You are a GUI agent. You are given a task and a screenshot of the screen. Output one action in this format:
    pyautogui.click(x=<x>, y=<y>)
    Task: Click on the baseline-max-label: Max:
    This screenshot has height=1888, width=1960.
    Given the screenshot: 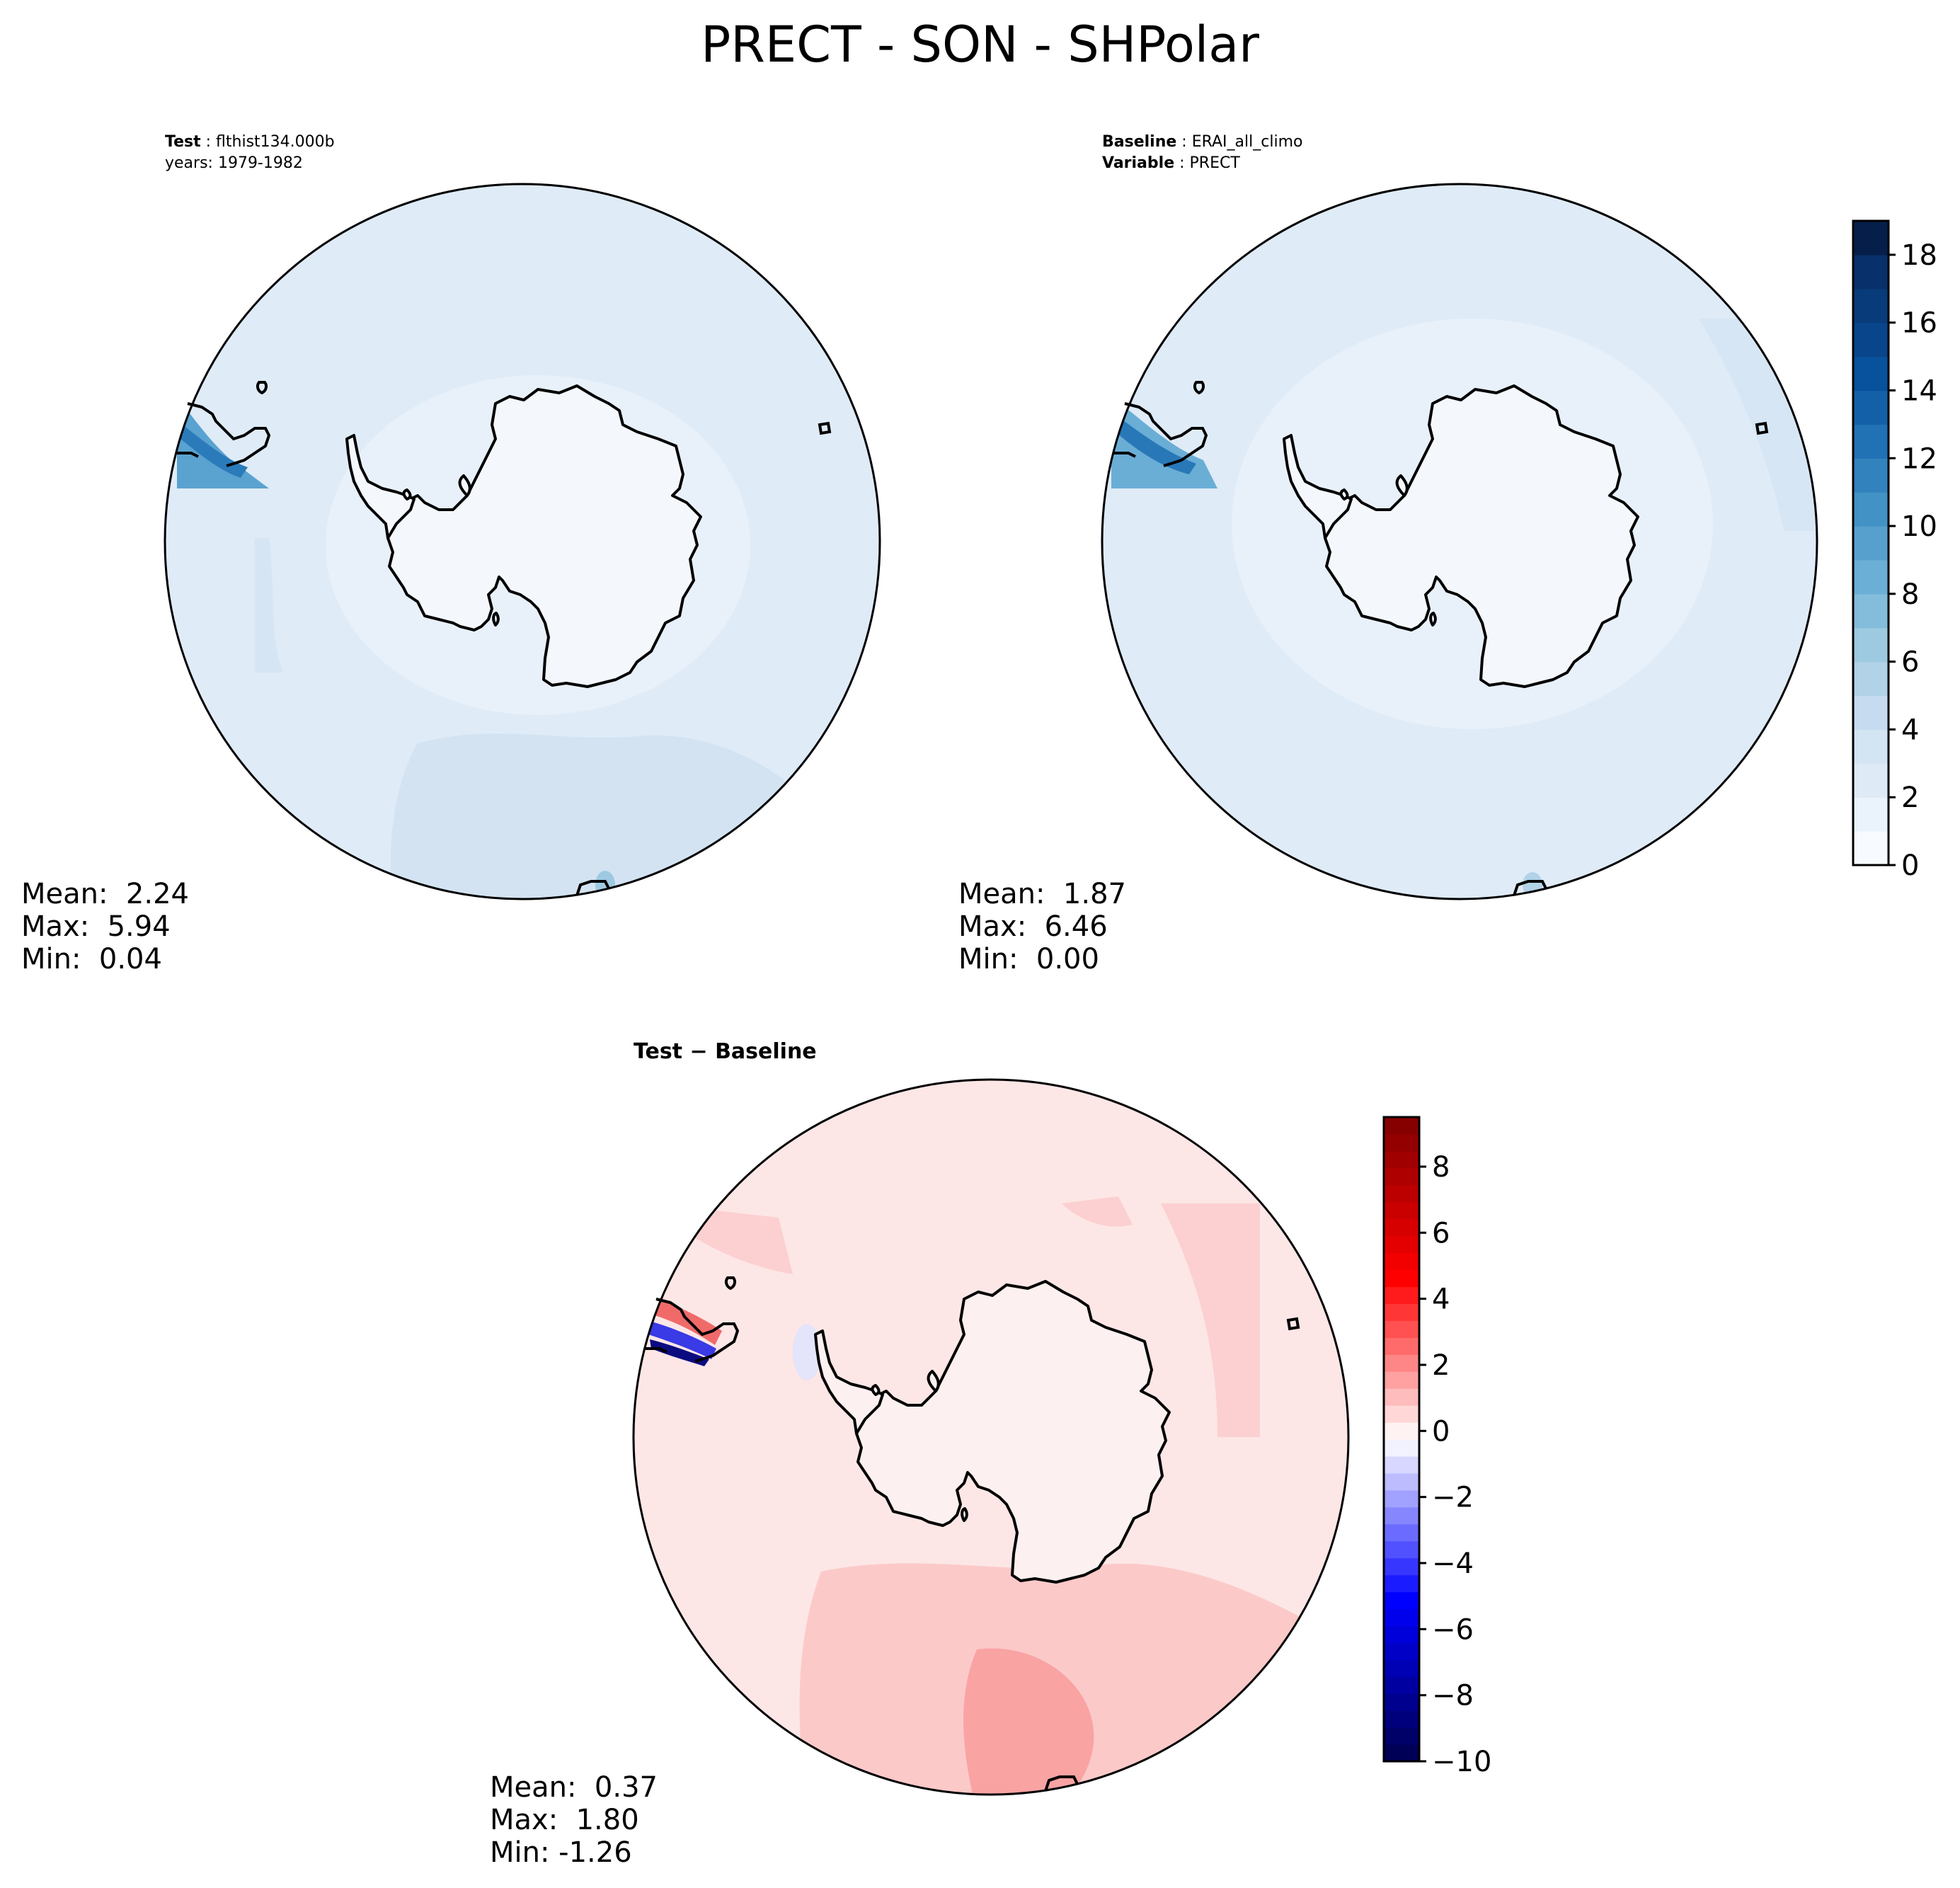 What is the action you would take?
    pyautogui.click(x=992, y=927)
    